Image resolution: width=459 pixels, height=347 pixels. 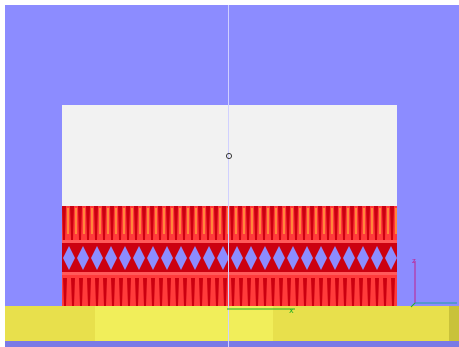 What do you see at coordinates (291, 310) in the screenshot?
I see `x-axis-label: x` at bounding box center [291, 310].